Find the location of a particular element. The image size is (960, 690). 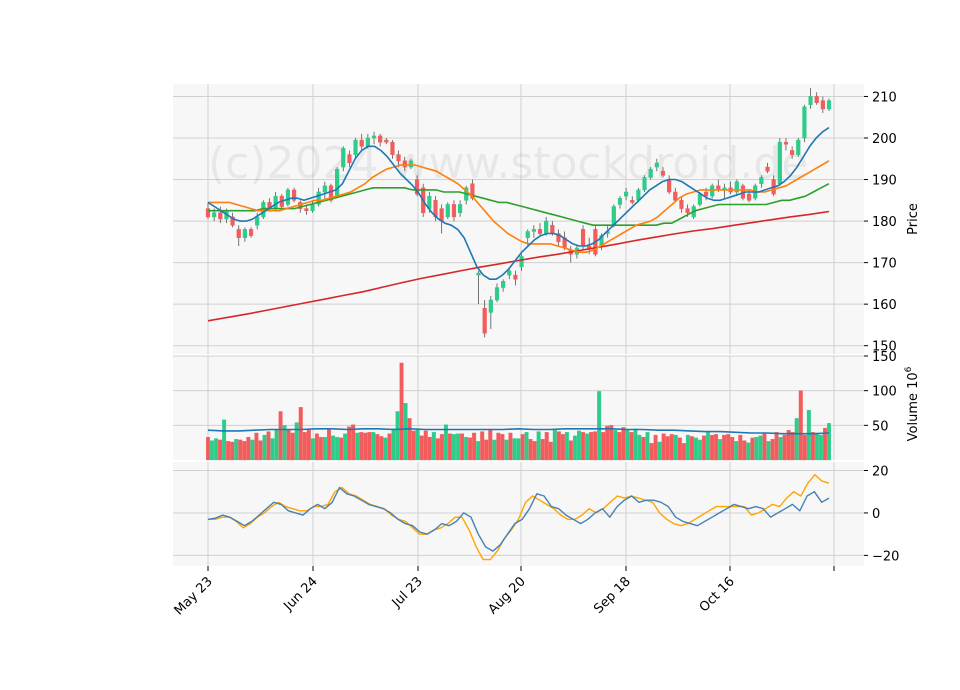

volume-axis-title: Volume 106 is located at coordinates (912, 403).